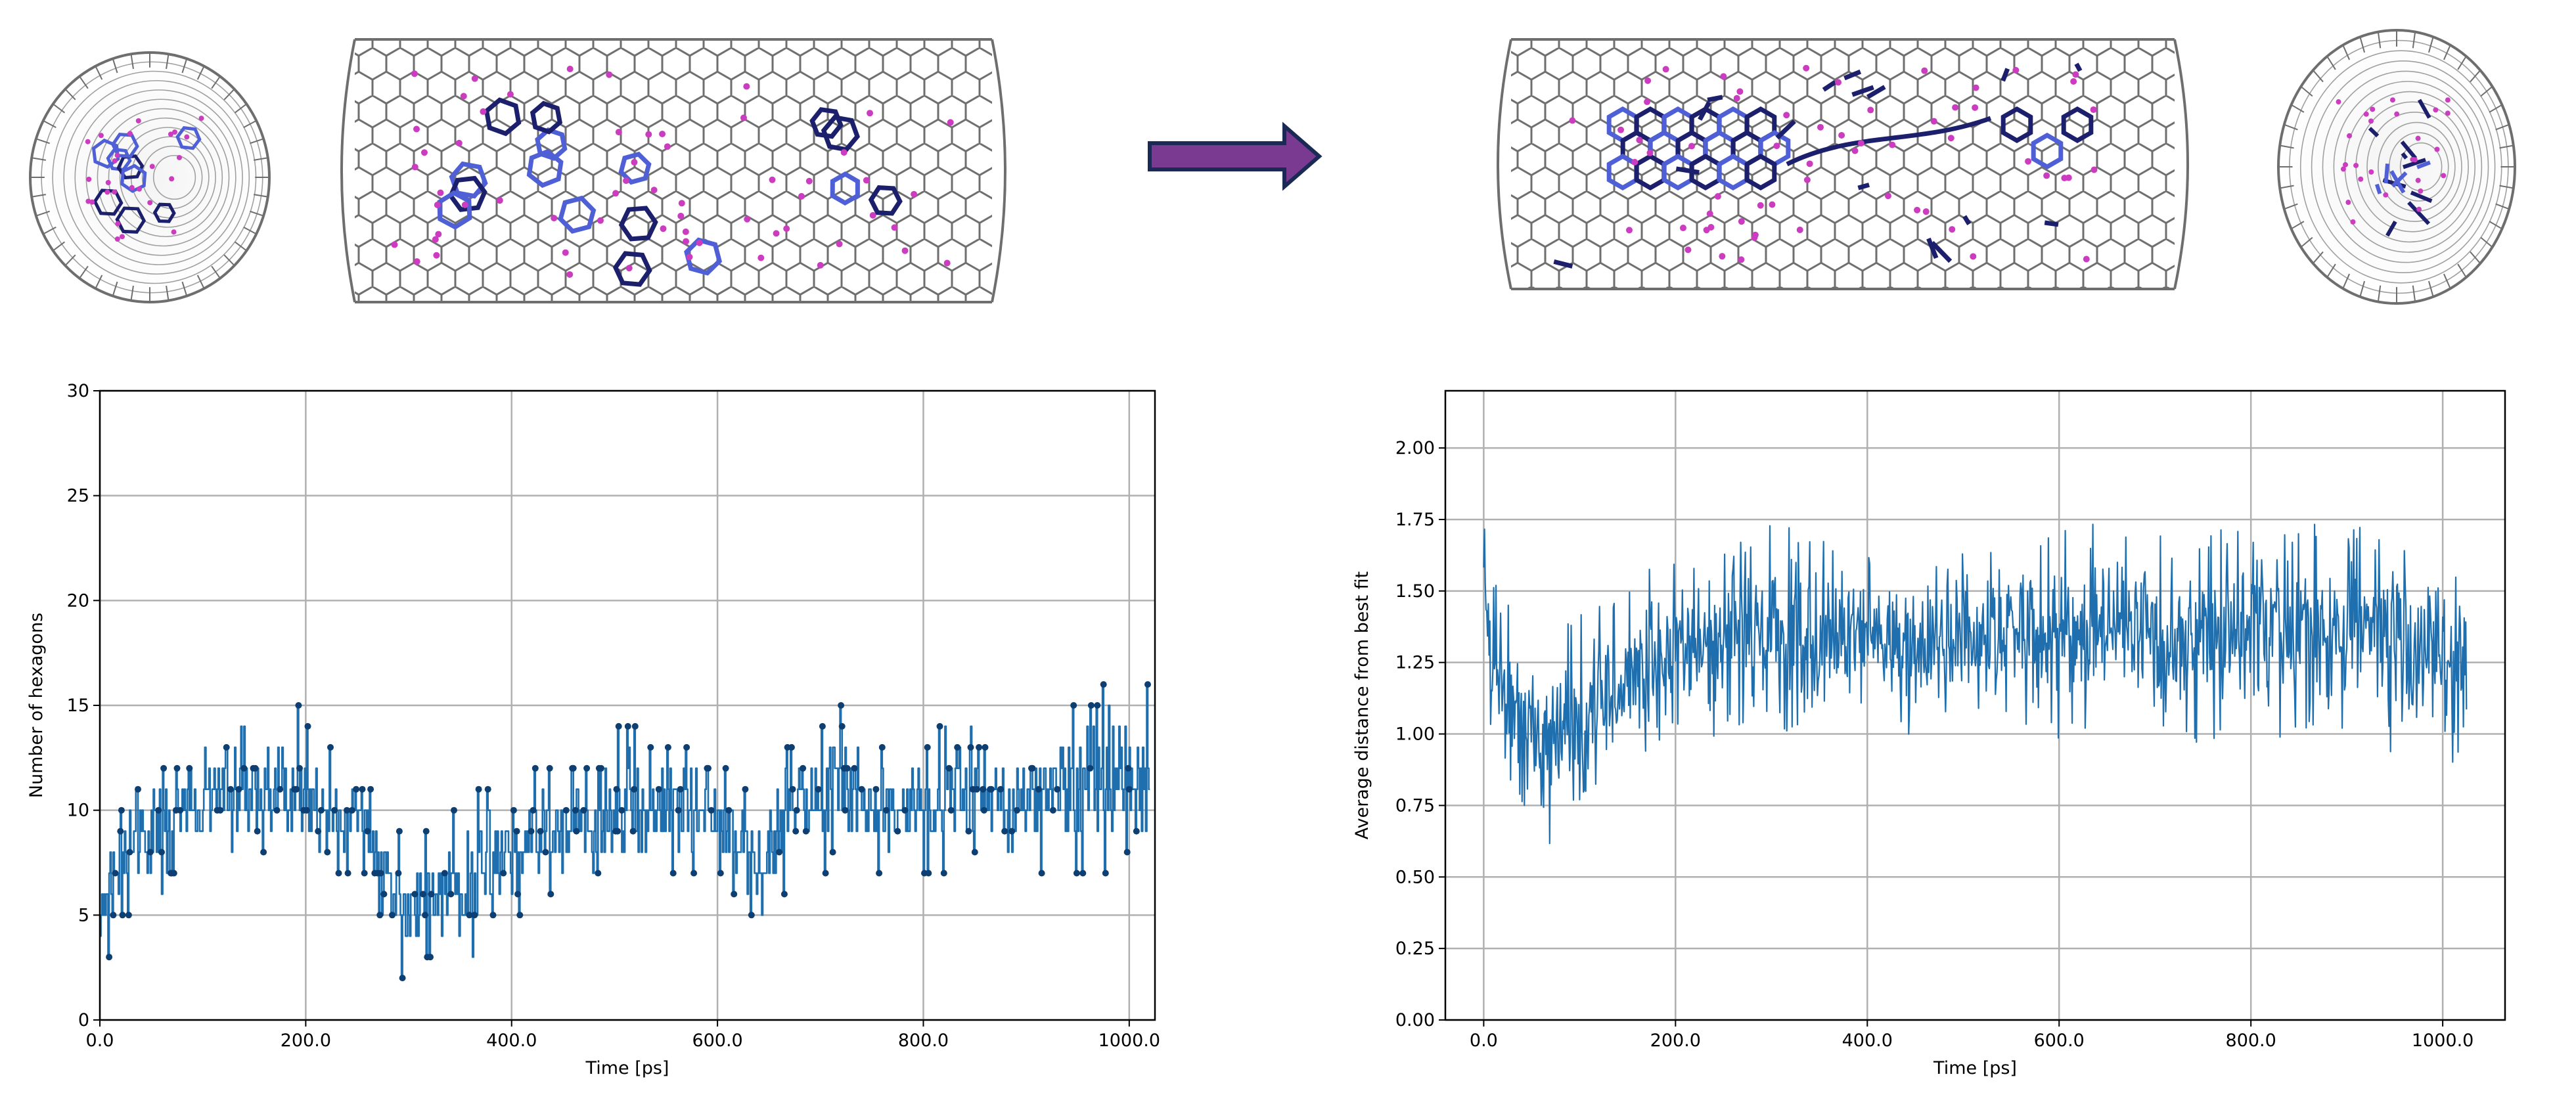 The width and height of the screenshot is (2576, 1106). Describe the element at coordinates (174, 177) in the screenshot. I see `tube-inner-ring` at that location.